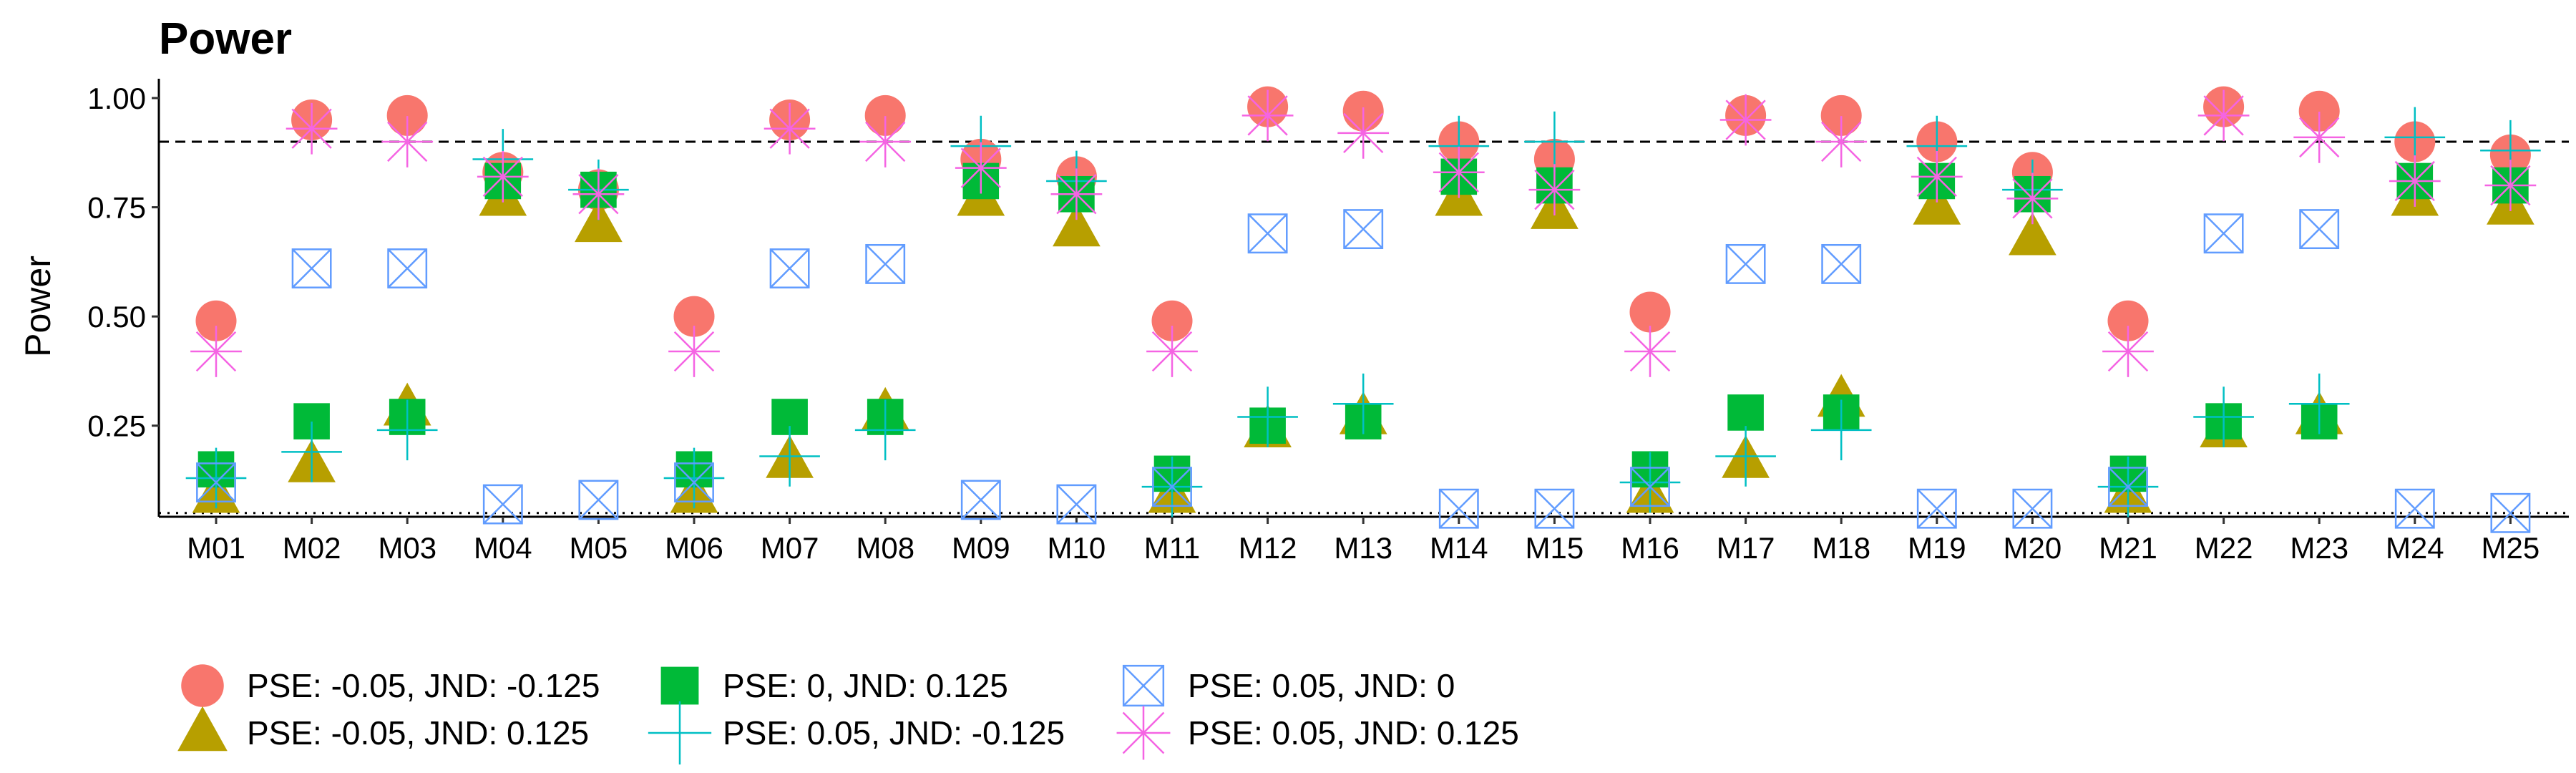 Image resolution: width=2576 pixels, height=773 pixels. Describe the element at coordinates (216, 548) in the screenshot. I see `x-tick-label: M01` at that location.